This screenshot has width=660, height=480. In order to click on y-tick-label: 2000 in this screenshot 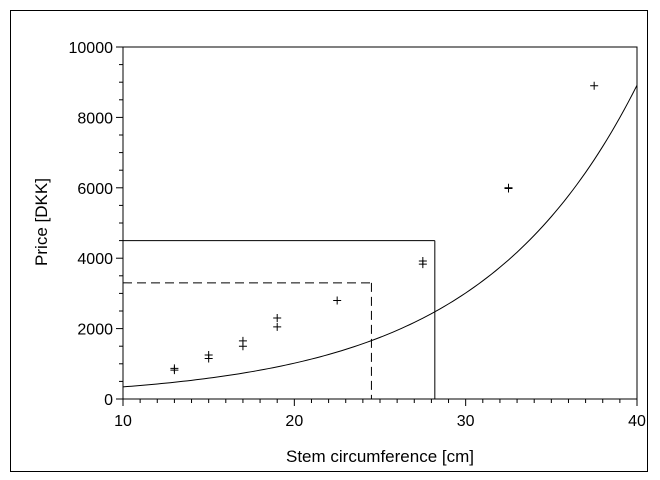, I will do `click(95, 330)`.